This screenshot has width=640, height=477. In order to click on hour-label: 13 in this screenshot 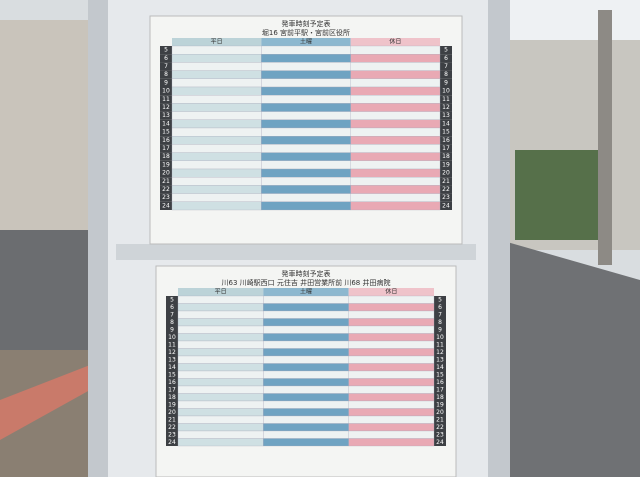, I will do `click(446, 115)`.